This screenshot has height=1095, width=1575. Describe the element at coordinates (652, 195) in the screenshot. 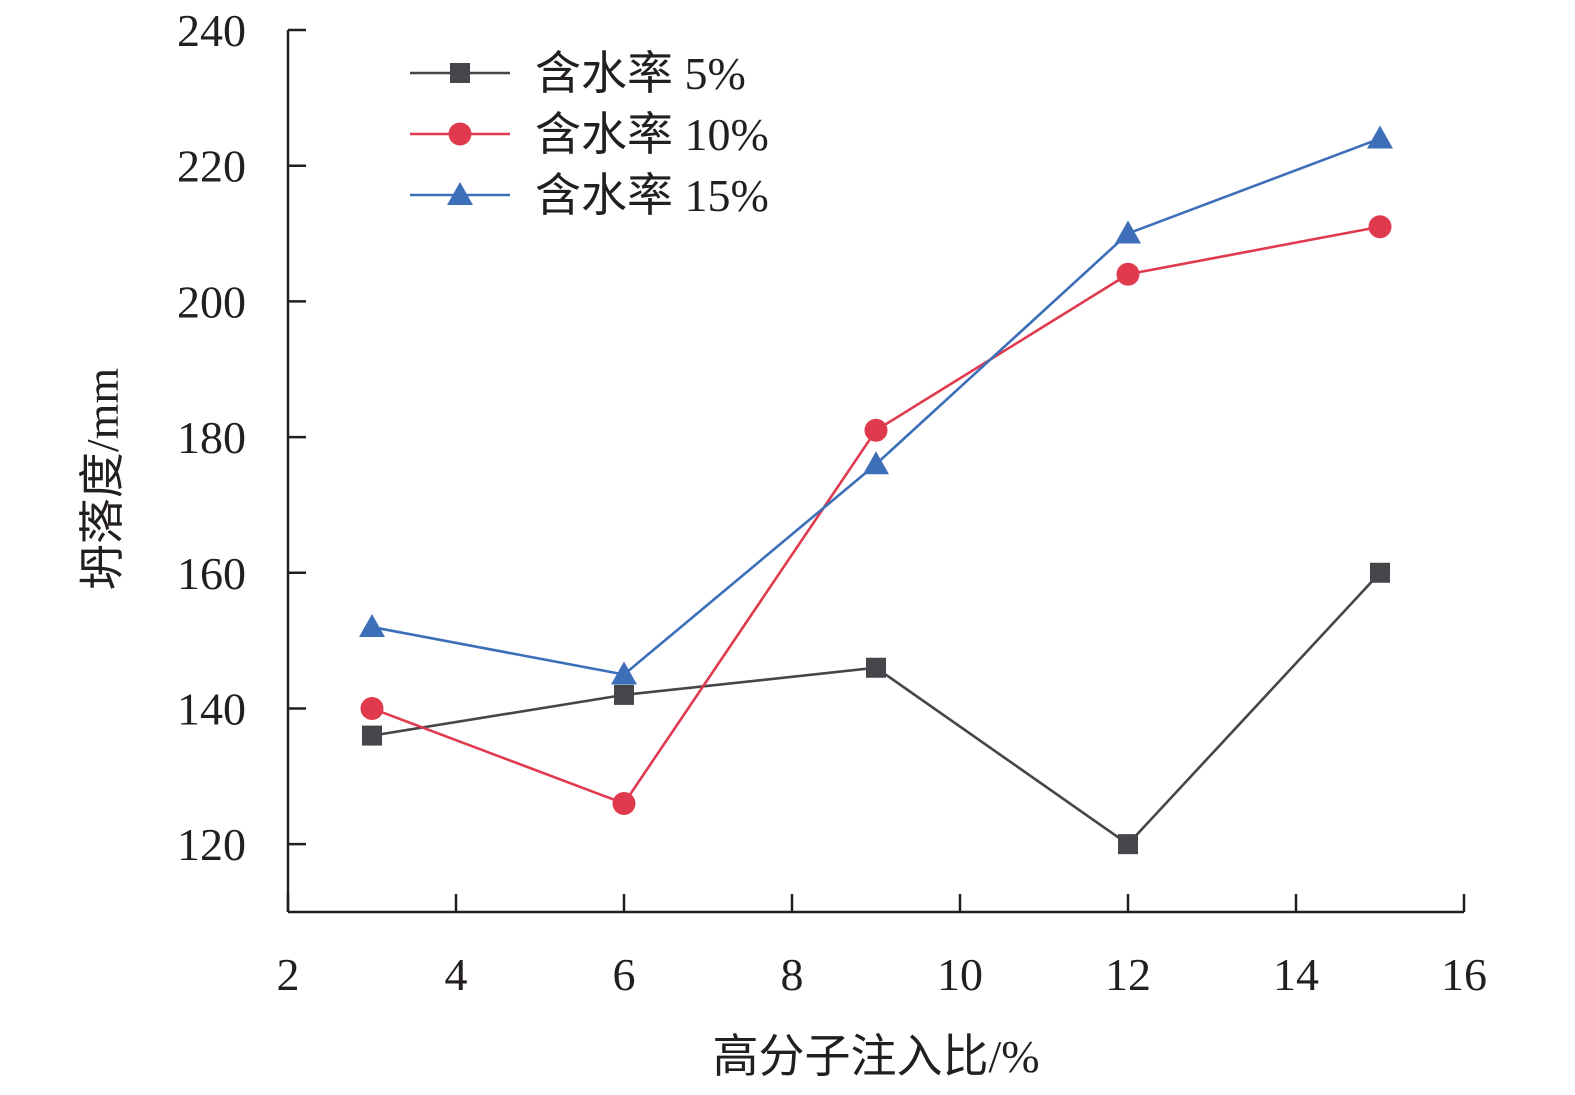

I see `legend-label: 含水率 15%` at that location.